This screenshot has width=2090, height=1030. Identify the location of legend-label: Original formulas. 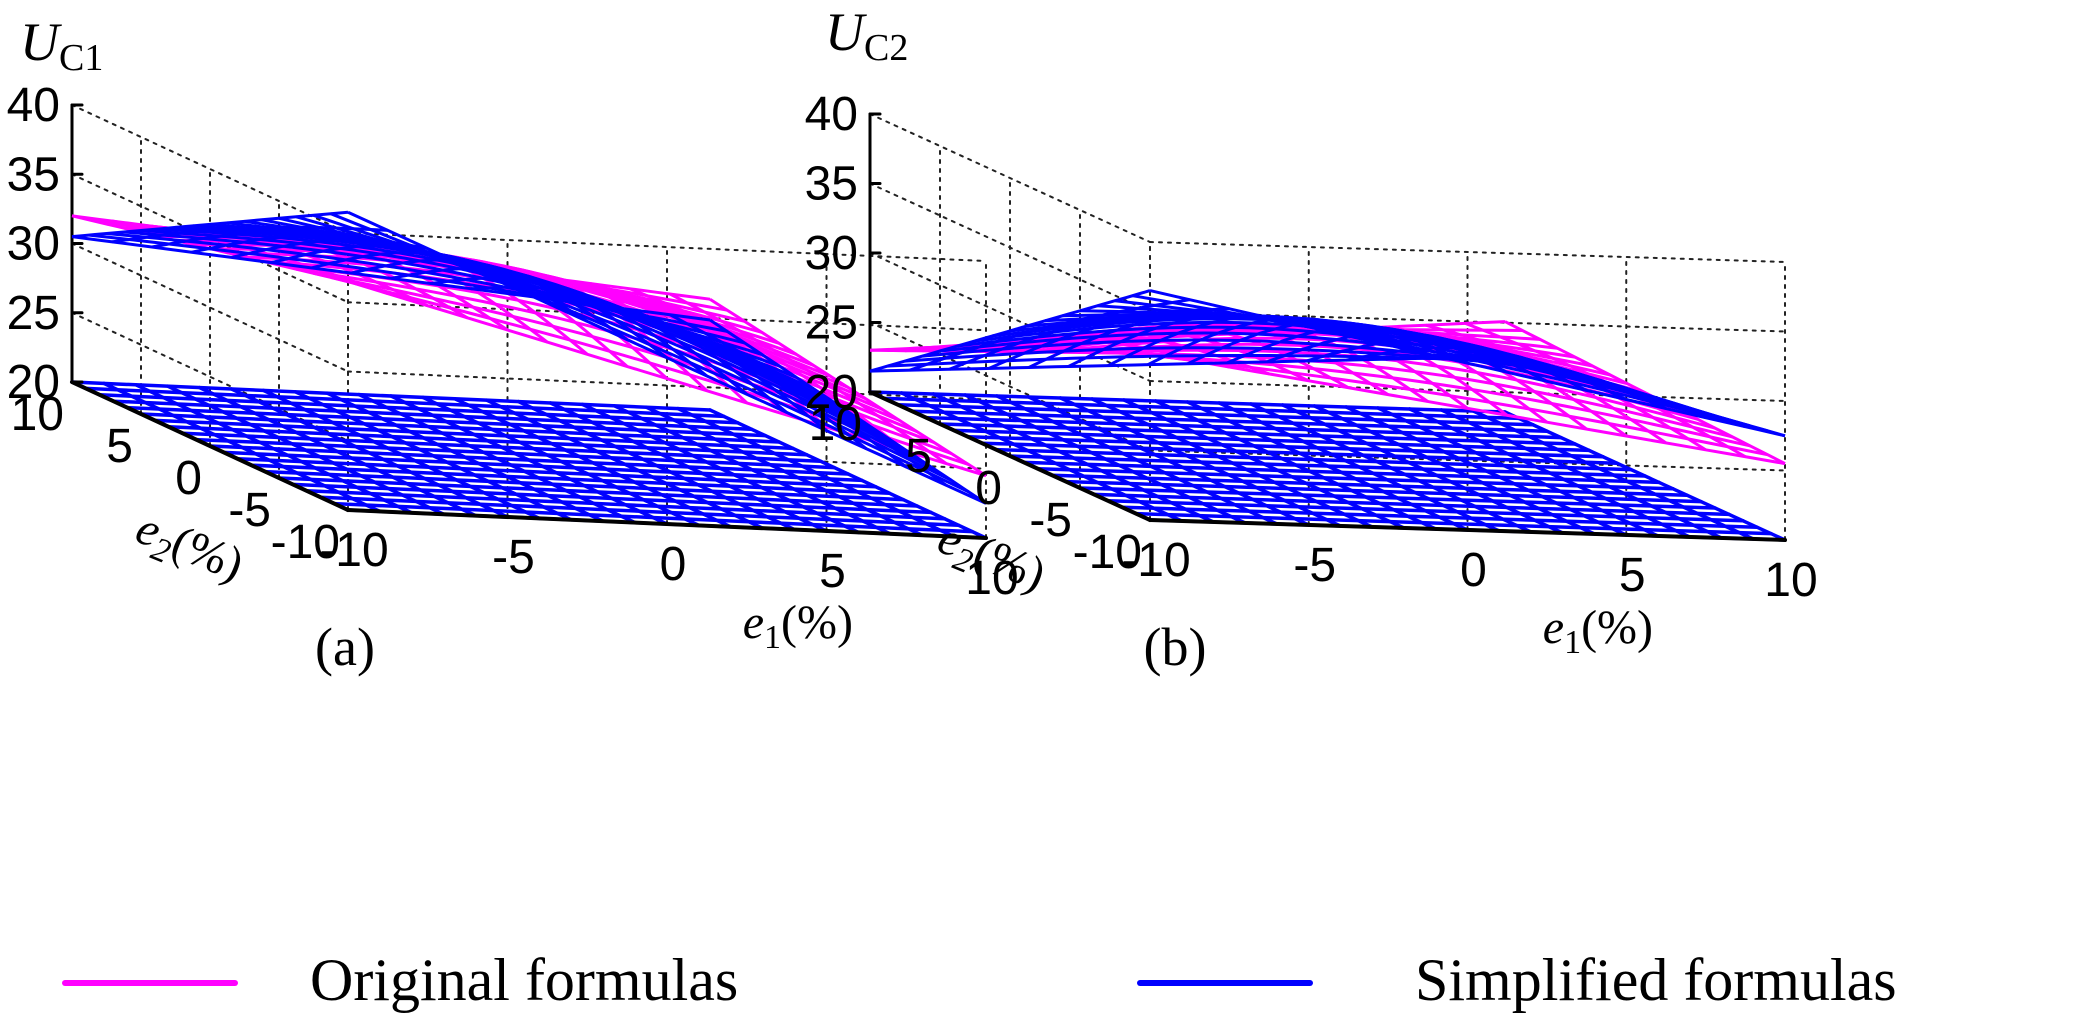
(524, 980).